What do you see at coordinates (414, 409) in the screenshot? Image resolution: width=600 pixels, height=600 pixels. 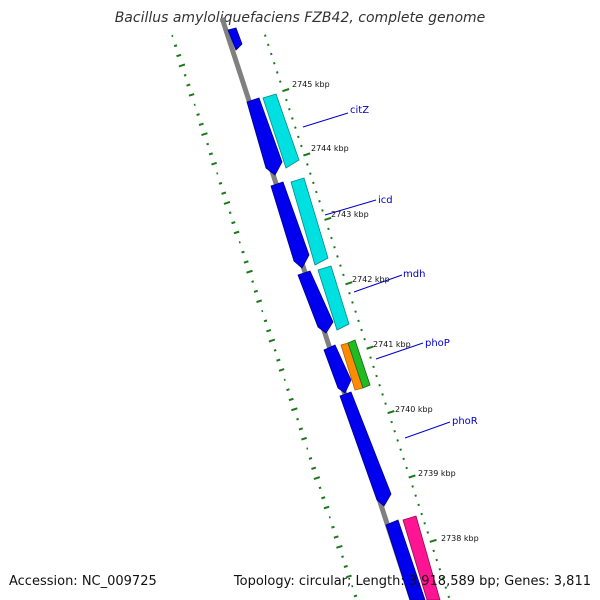 I see `tick-label: 2740 kbp` at bounding box center [414, 409].